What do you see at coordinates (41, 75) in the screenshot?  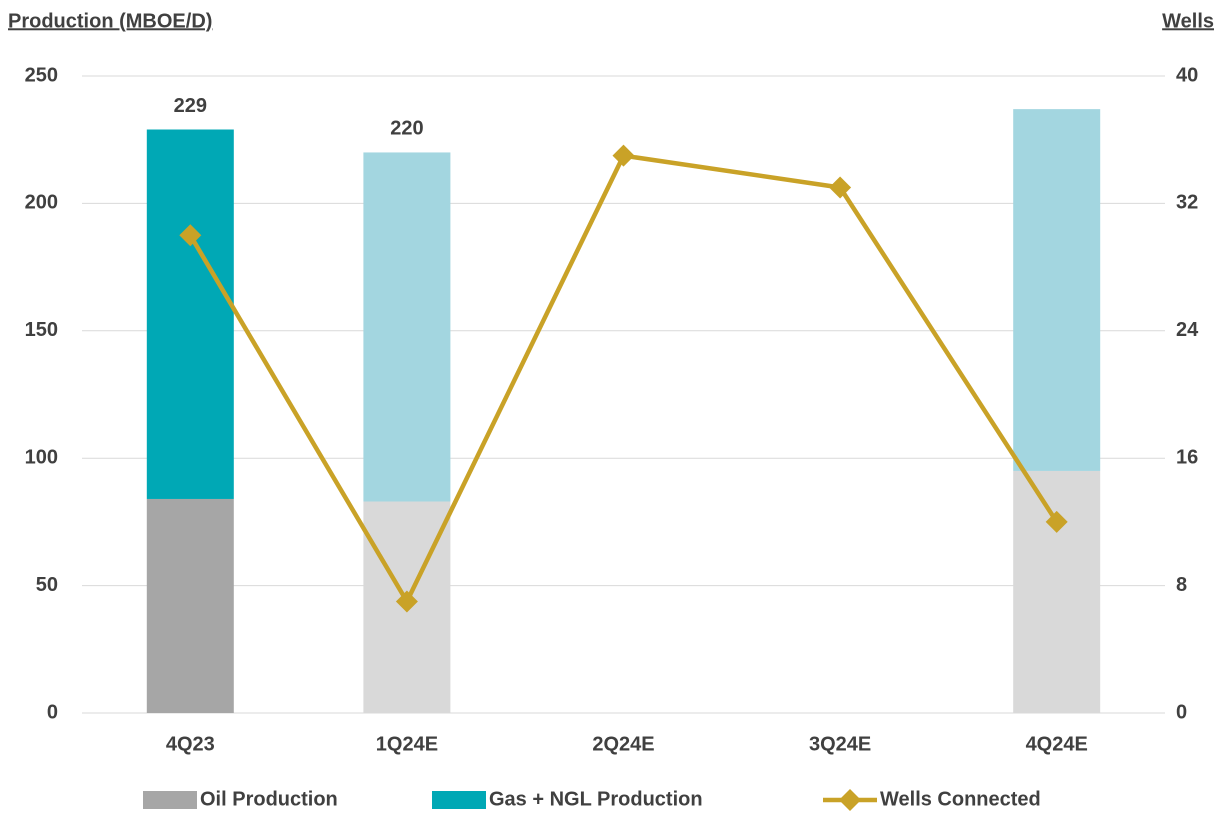 I see `y-tick-label: 250` at bounding box center [41, 75].